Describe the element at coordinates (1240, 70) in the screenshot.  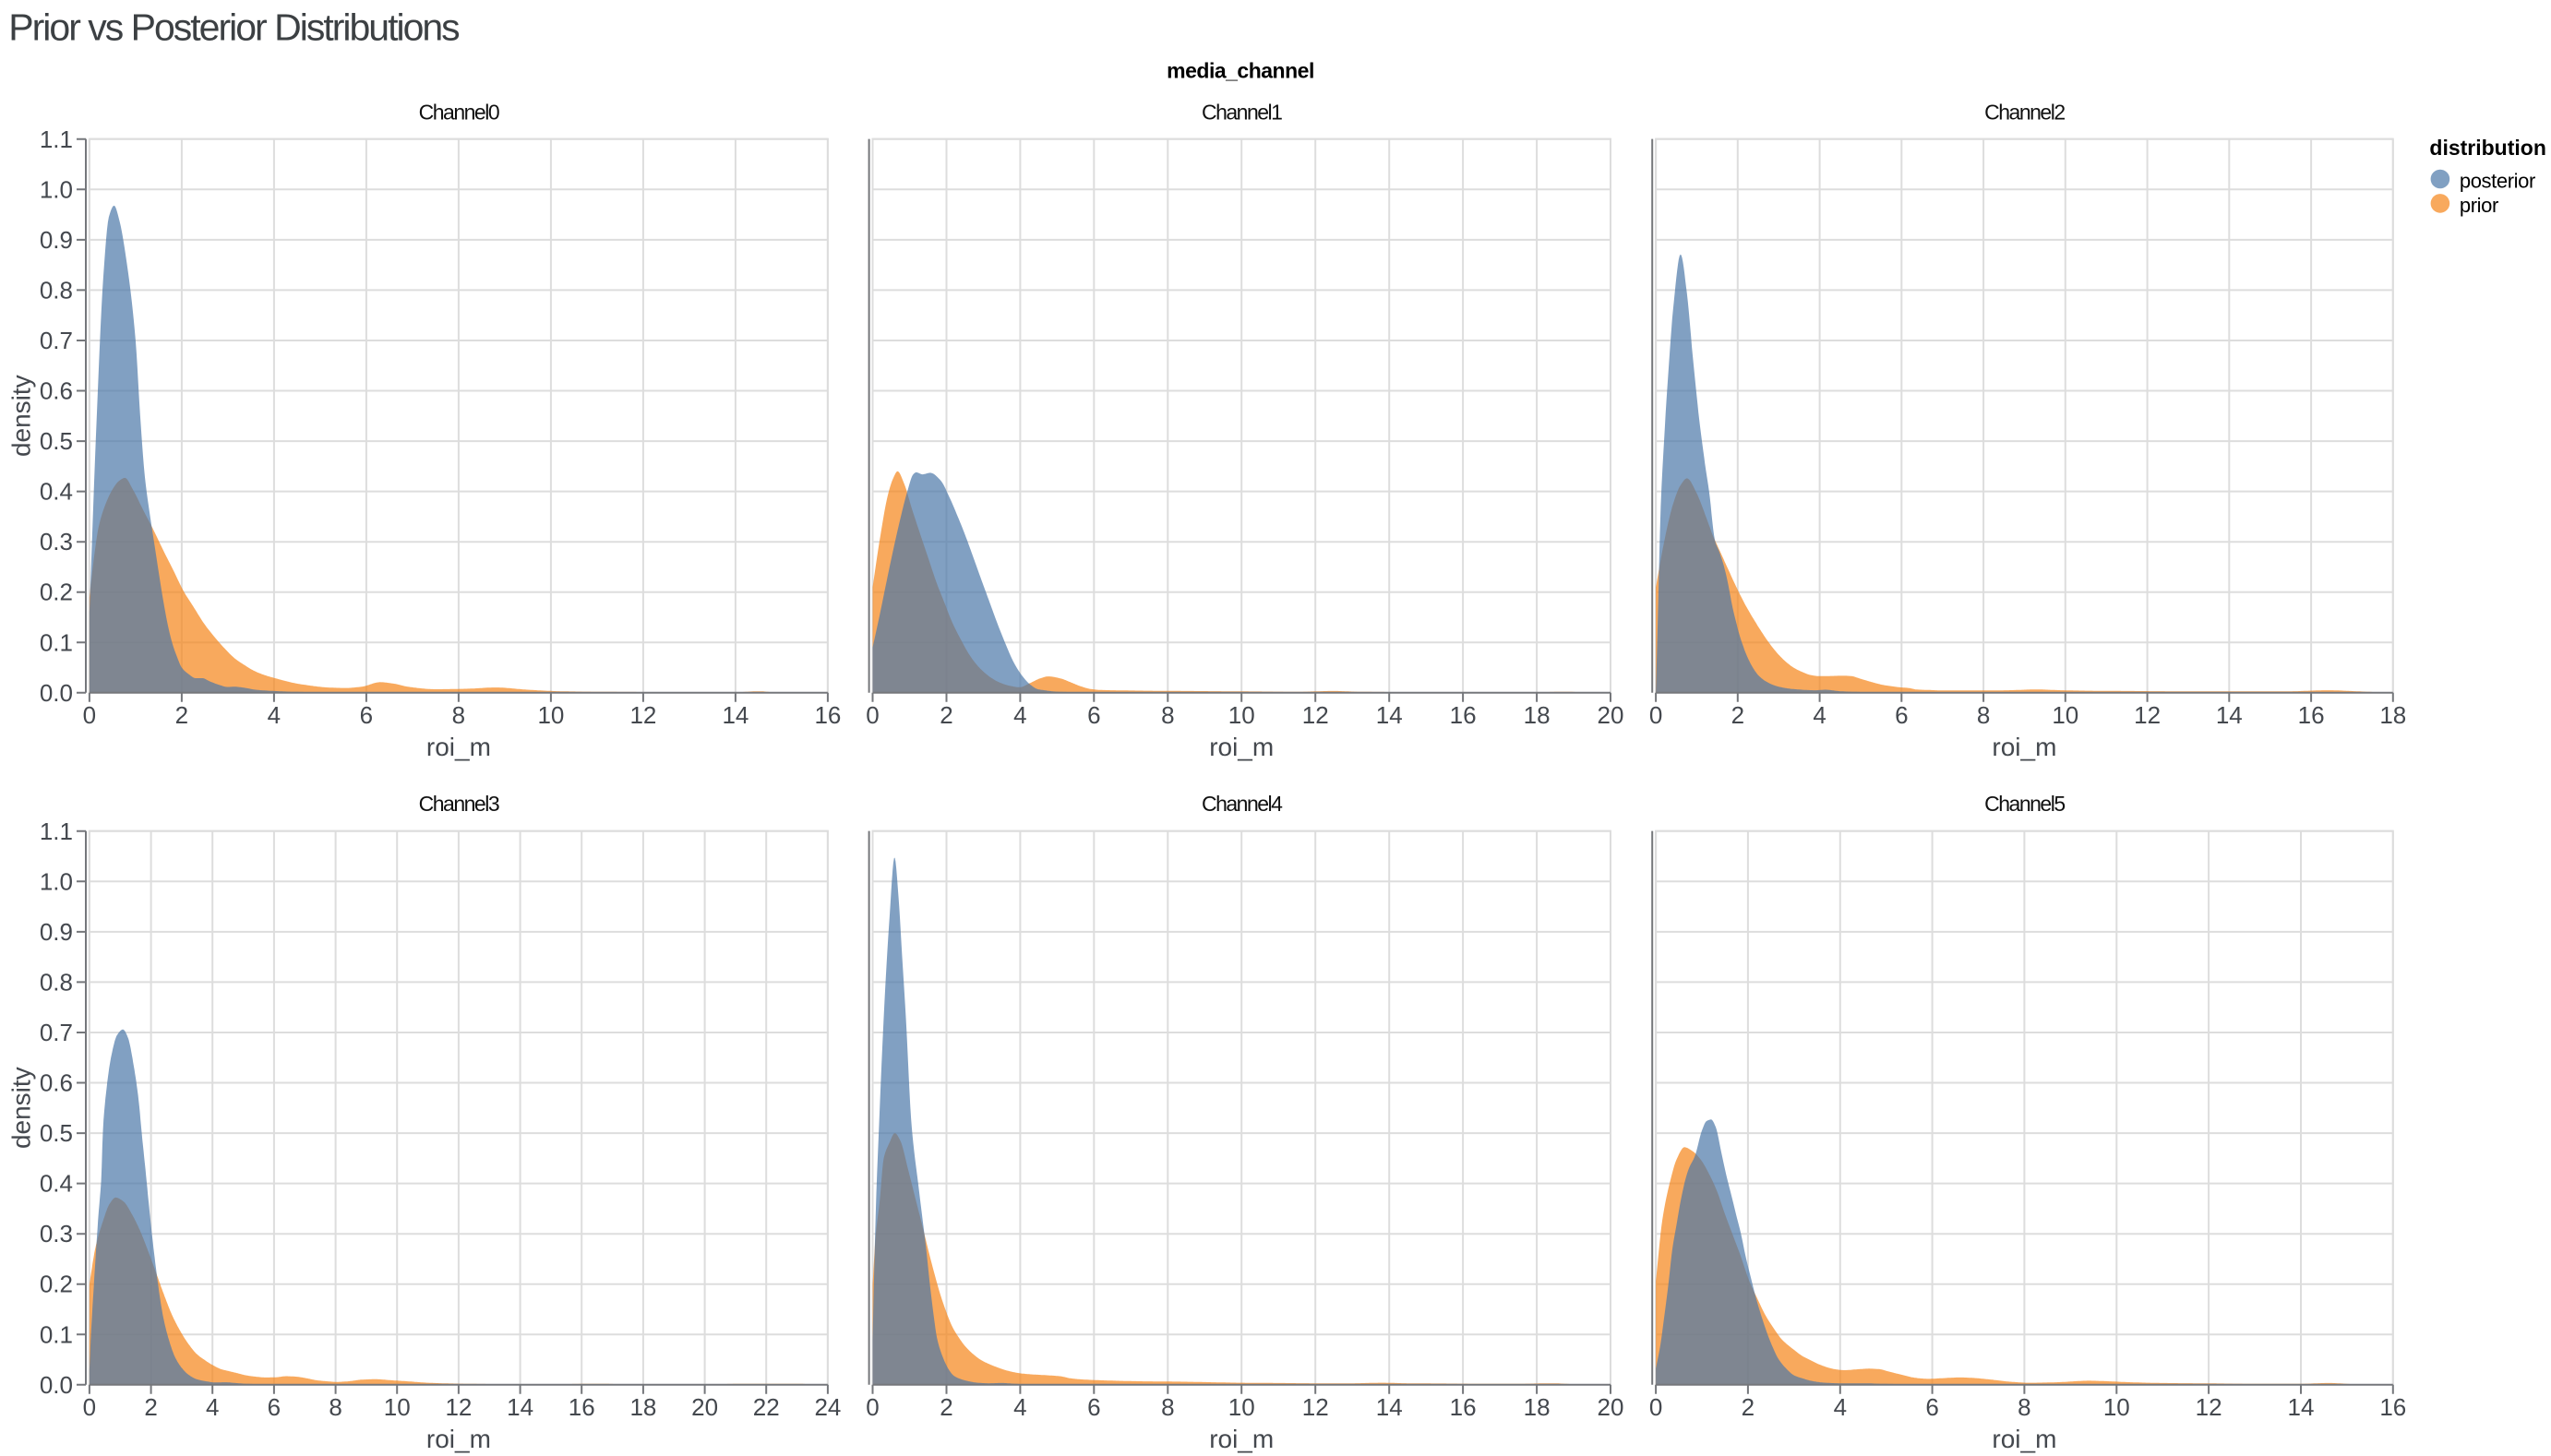
I see `svg-text: media_channel` at that location.